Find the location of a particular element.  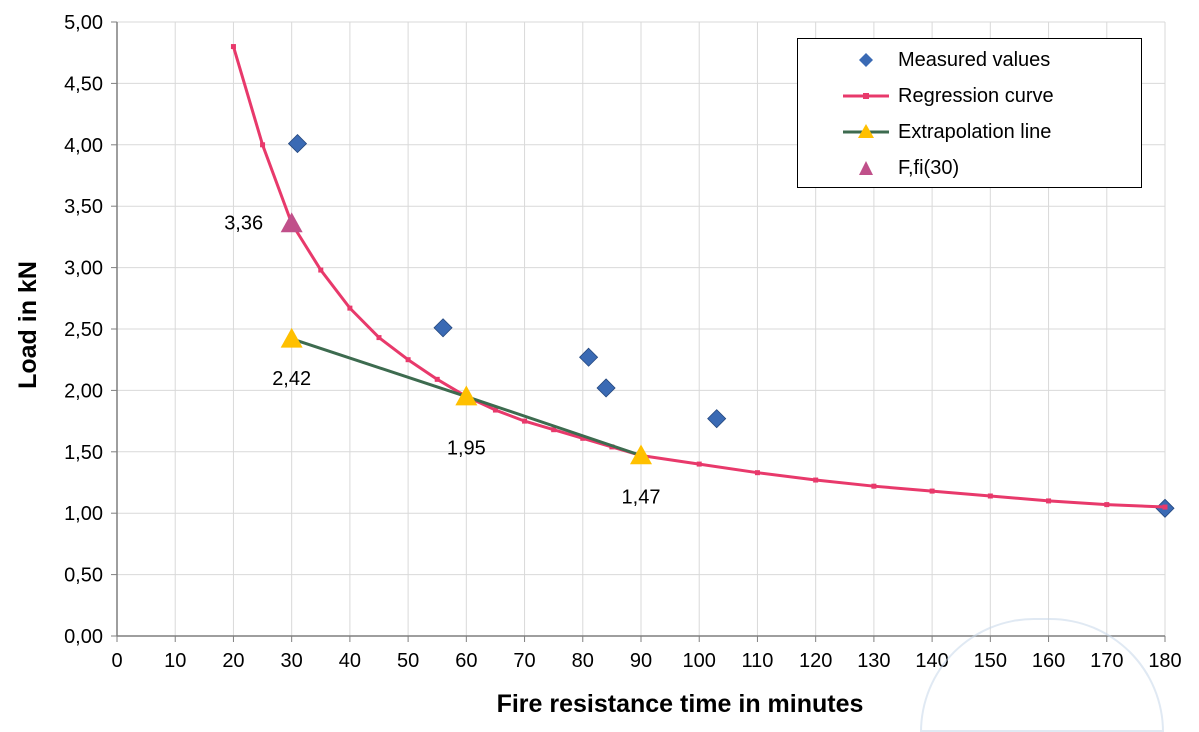

y-tick-label: 4,00 is located at coordinates (83, 146).